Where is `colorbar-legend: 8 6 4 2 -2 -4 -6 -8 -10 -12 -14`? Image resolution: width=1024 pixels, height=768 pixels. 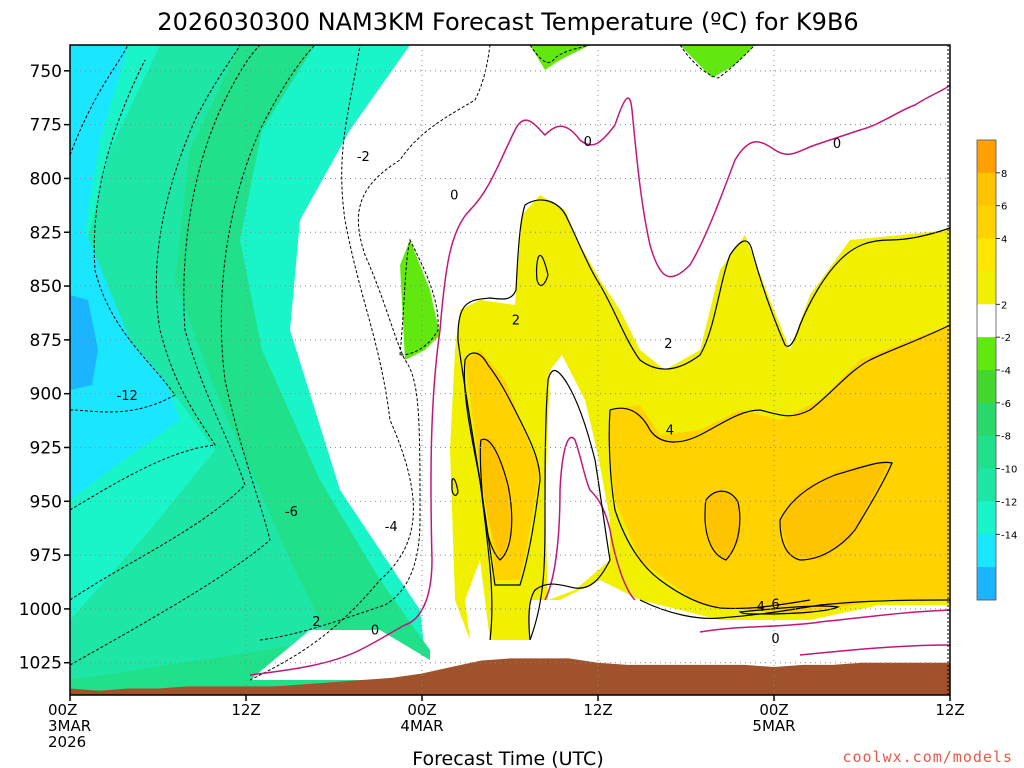 colorbar-legend: 8 6 4 2 -2 -4 -6 -8 -10 -12 -14 is located at coordinates (996, 370).